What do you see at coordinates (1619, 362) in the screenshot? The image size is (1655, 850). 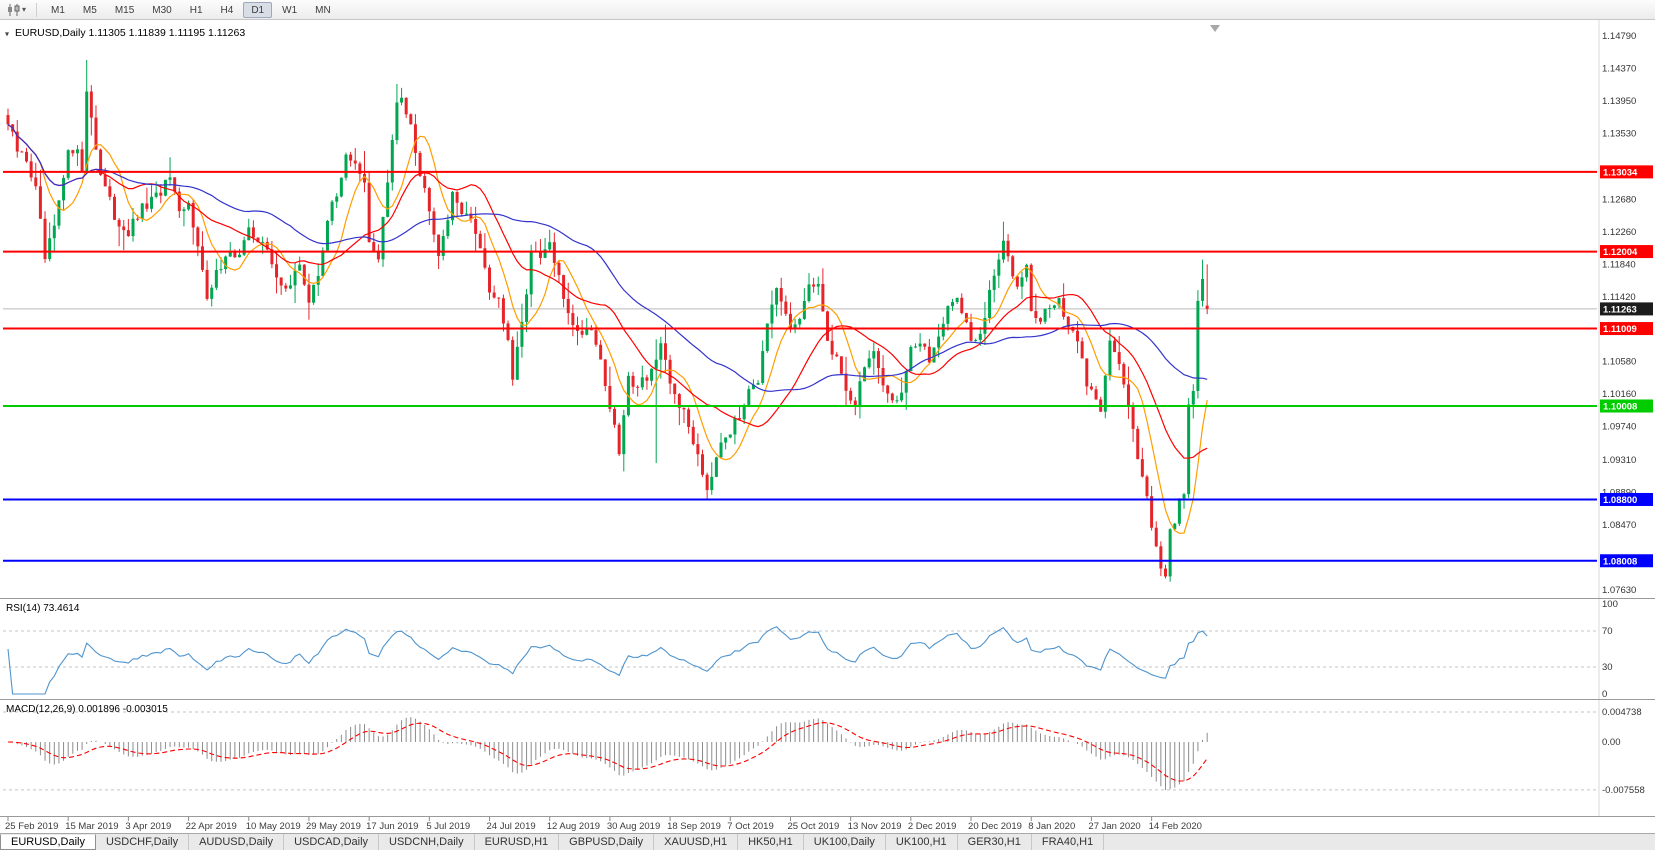 I see `svg-text: 1.10580` at bounding box center [1619, 362].